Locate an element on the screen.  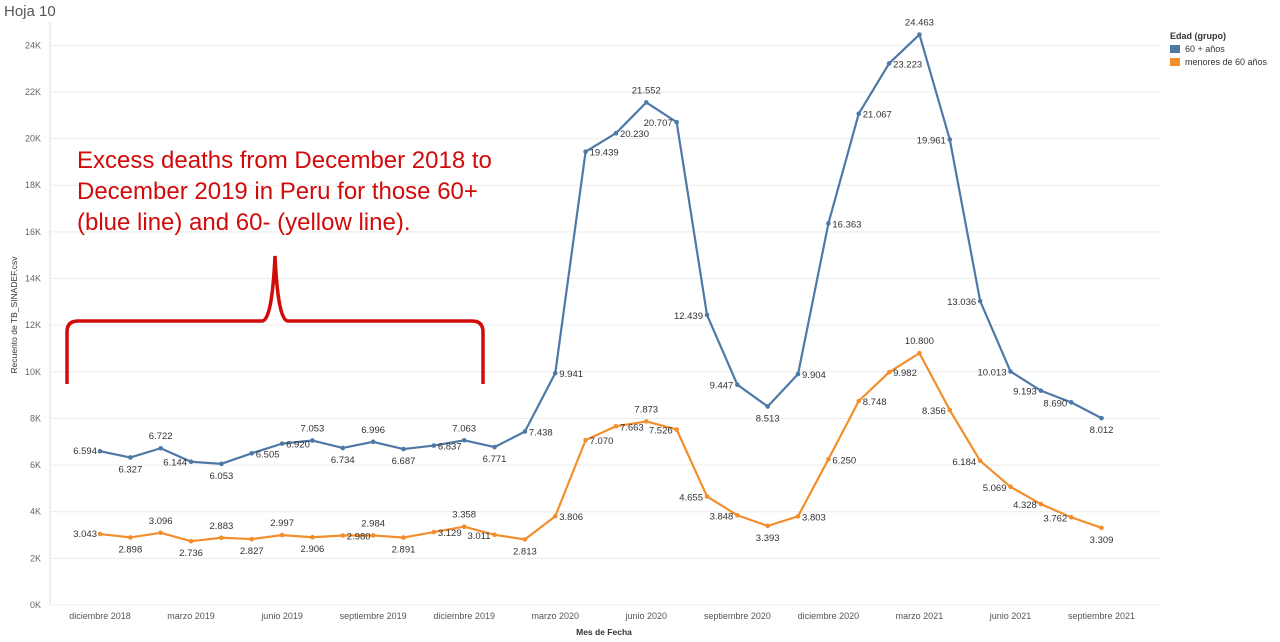
legend-item-under60: menores de 60 años is located at coordinates (1218, 62).